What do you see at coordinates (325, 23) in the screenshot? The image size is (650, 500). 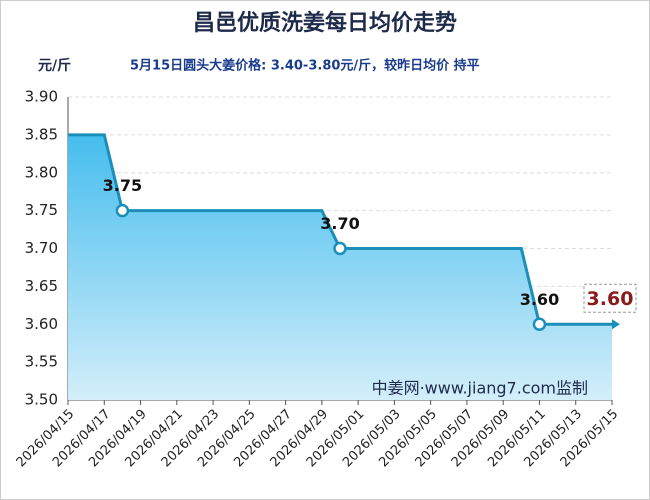 I see `chart-title: 昌邑优质洗姜每日均价走势` at bounding box center [325, 23].